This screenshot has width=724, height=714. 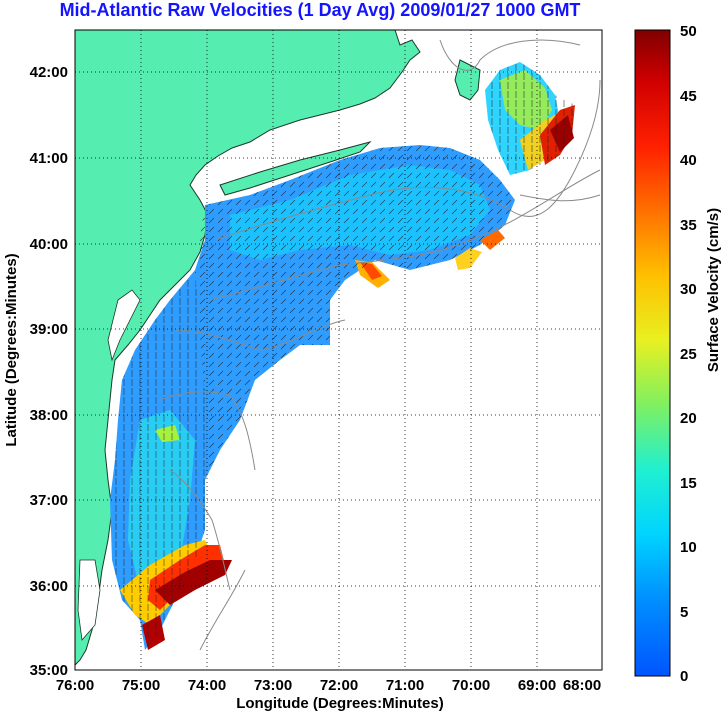 I want to click on colorbar-tick-label: 20, so click(x=688, y=418).